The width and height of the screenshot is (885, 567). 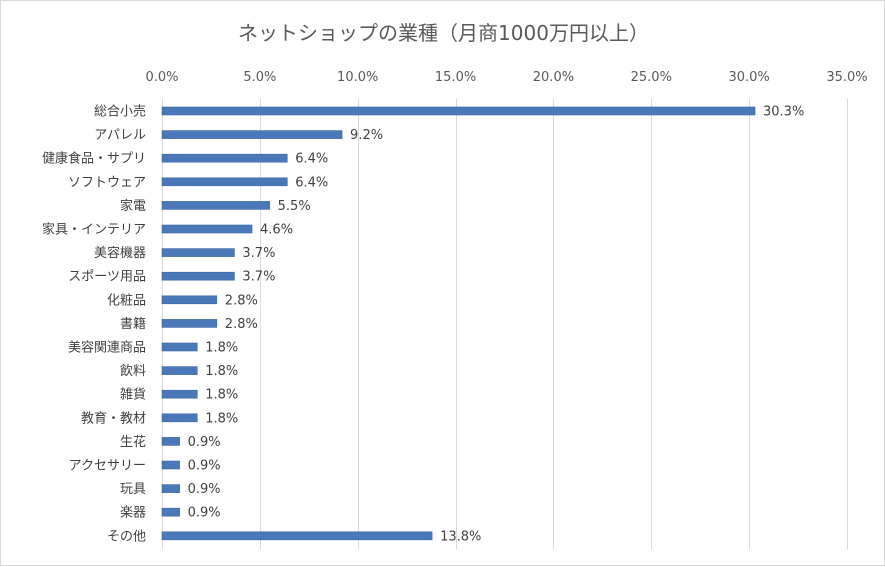 What do you see at coordinates (783, 112) in the screenshot?
I see `data-label: 30.3%` at bounding box center [783, 112].